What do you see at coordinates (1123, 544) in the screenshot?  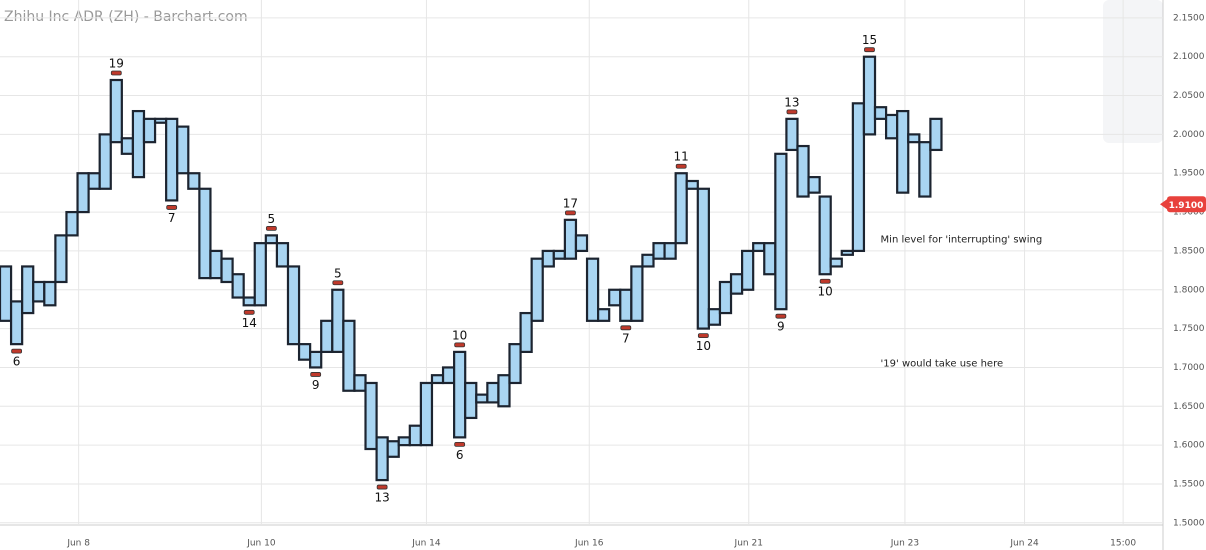 I see `x-tick-label: 15:00` at bounding box center [1123, 544].